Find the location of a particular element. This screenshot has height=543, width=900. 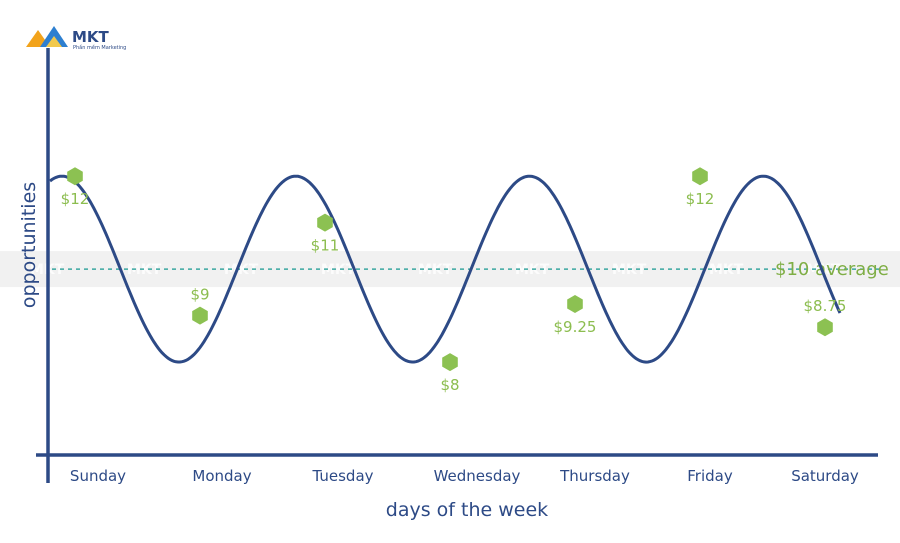

logo: MKT Phần mềm Marketing is located at coordinates (76, 38).